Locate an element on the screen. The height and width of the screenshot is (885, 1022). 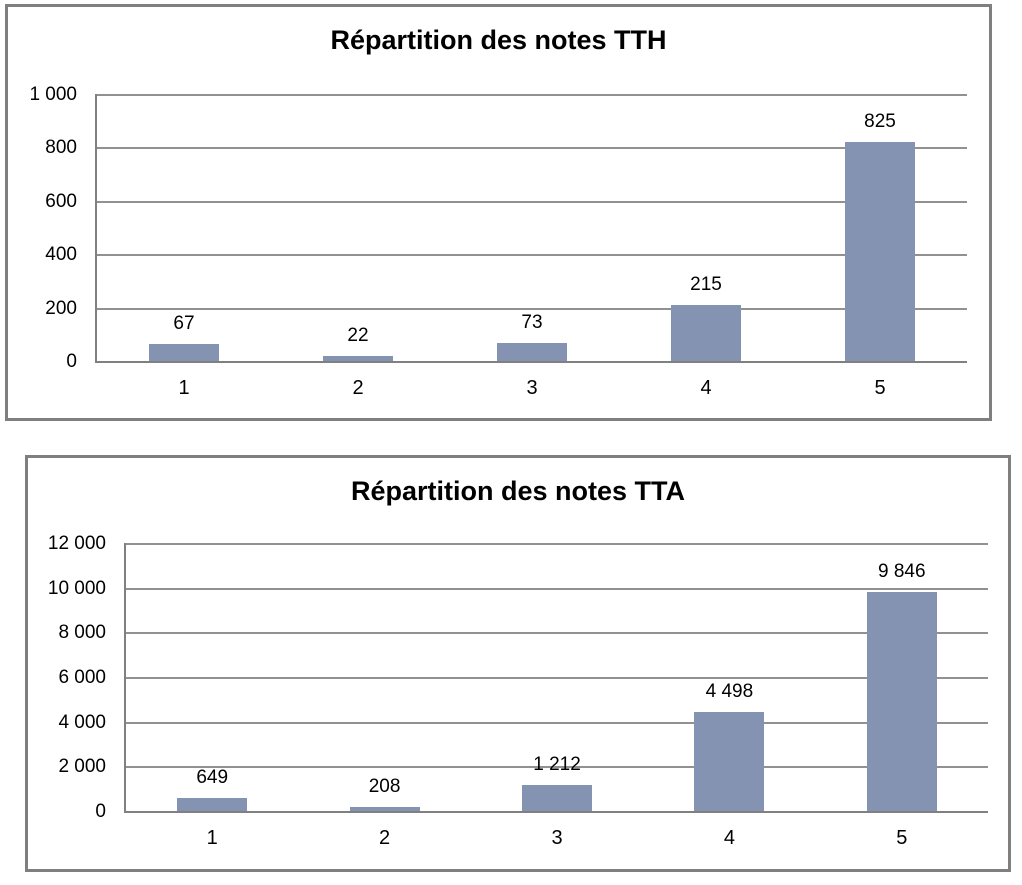
y-tick-label: 8 000 is located at coordinates (82, 633).